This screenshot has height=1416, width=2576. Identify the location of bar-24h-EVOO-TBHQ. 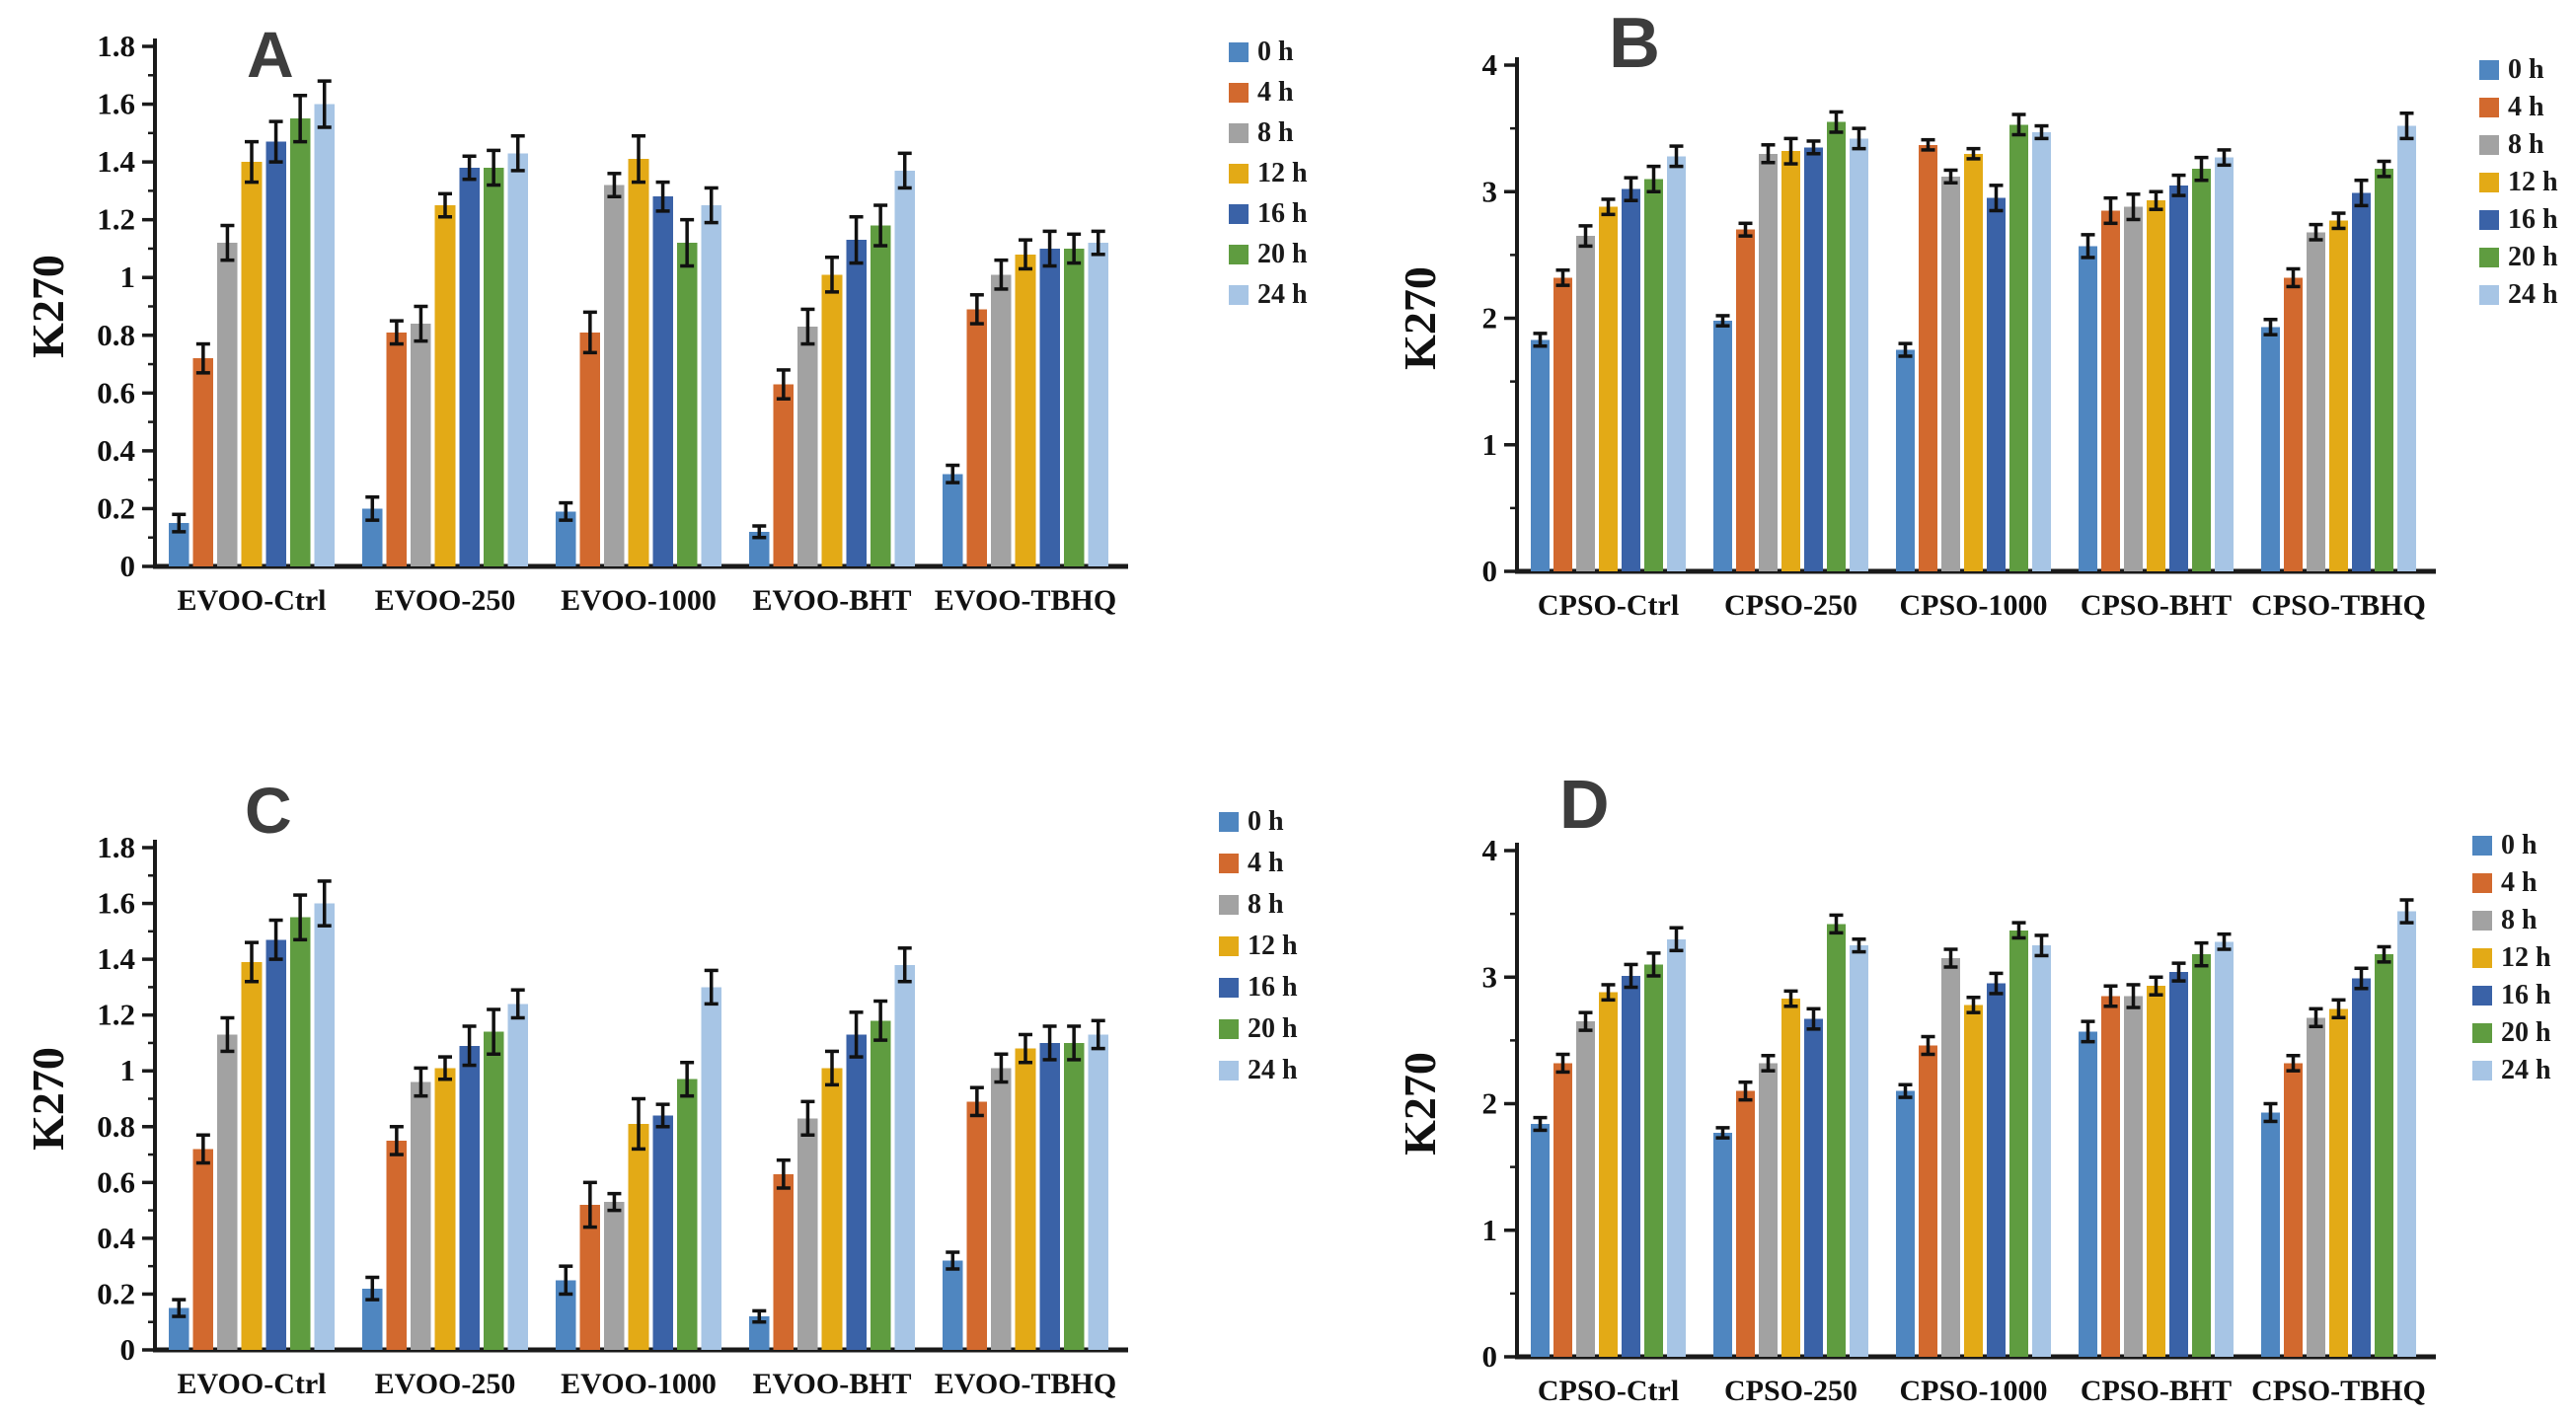
(1098, 1192).